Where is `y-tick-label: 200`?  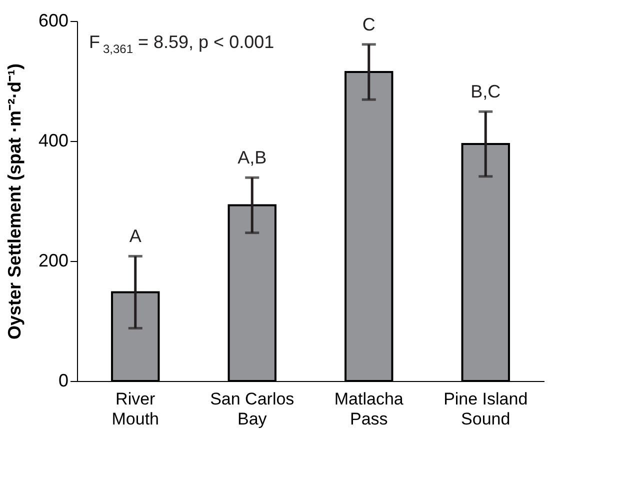
y-tick-label: 200 is located at coordinates (53, 260).